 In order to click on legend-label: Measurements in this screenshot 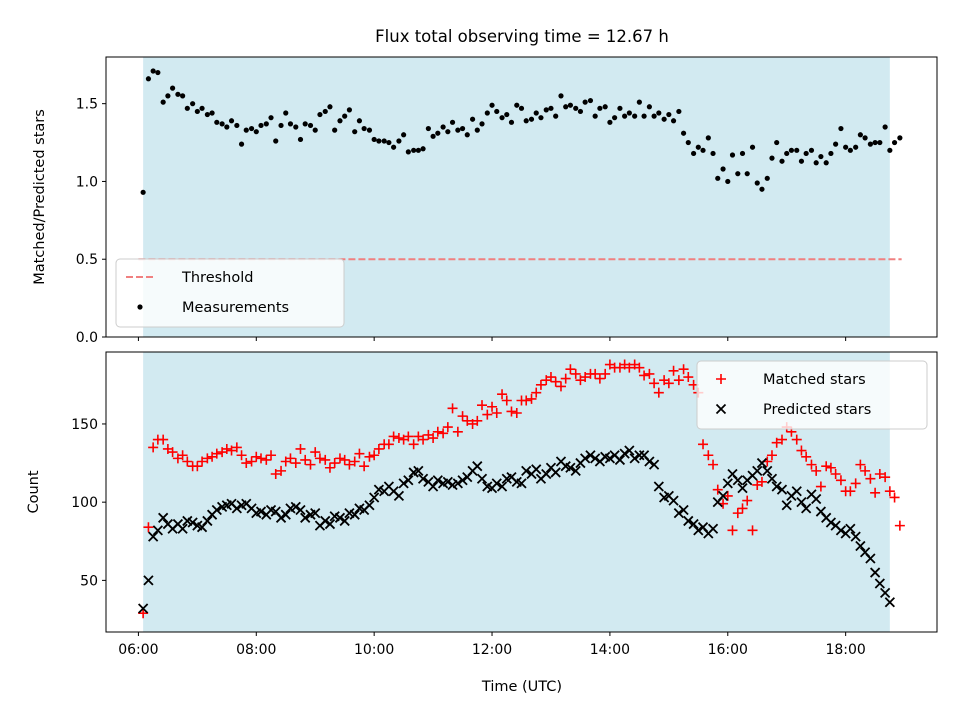, I will do `click(235, 308)`.